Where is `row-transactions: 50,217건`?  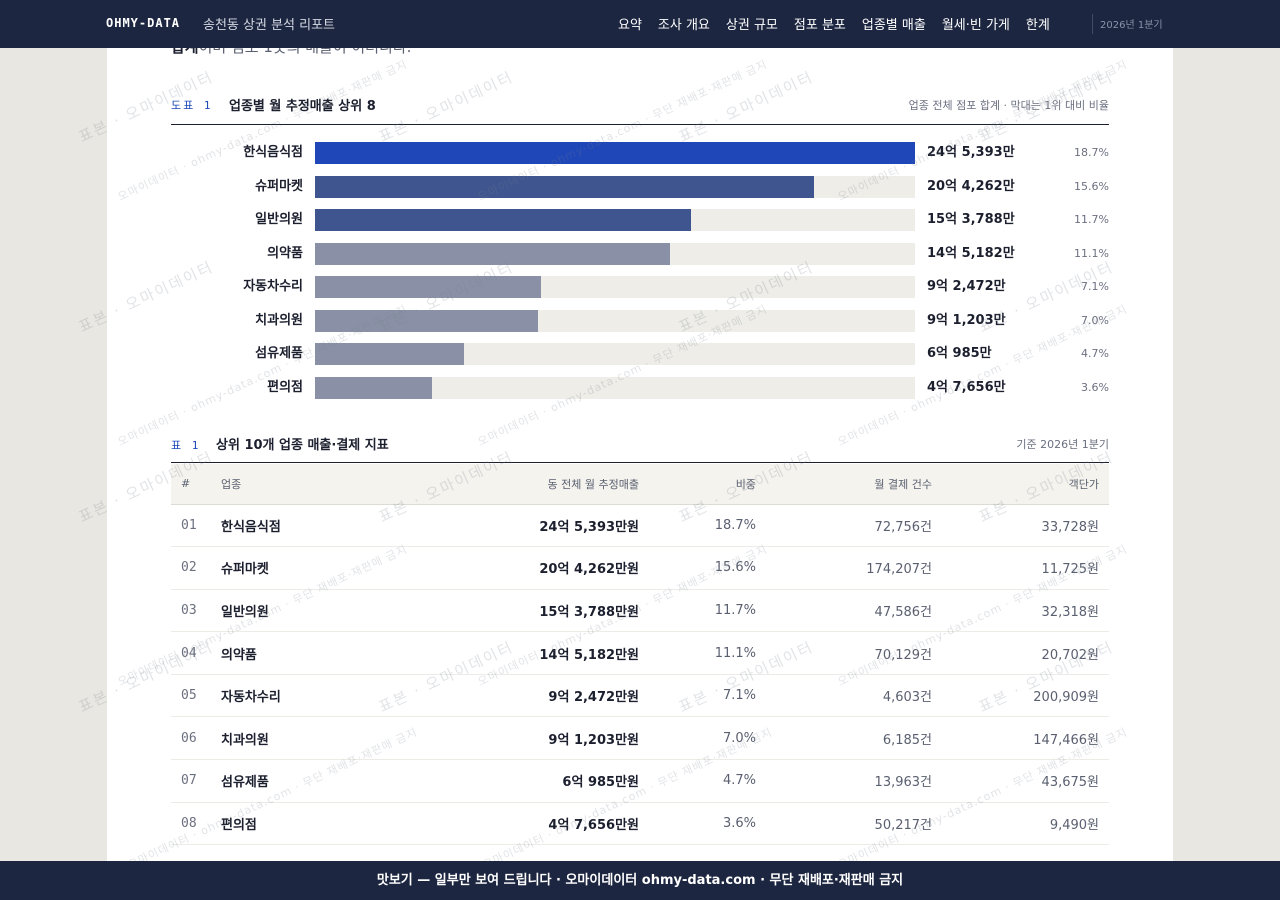
row-transactions: 50,217건 is located at coordinates (844, 824).